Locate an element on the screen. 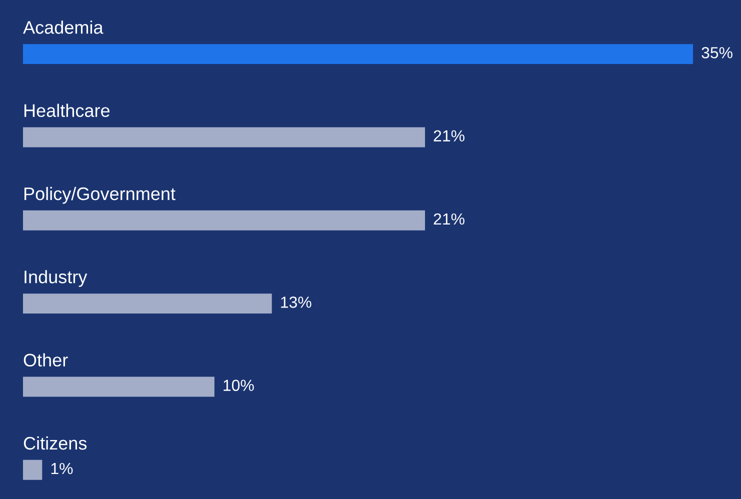 The width and height of the screenshot is (741, 499). y-tick-label: Academia is located at coordinates (63, 27).